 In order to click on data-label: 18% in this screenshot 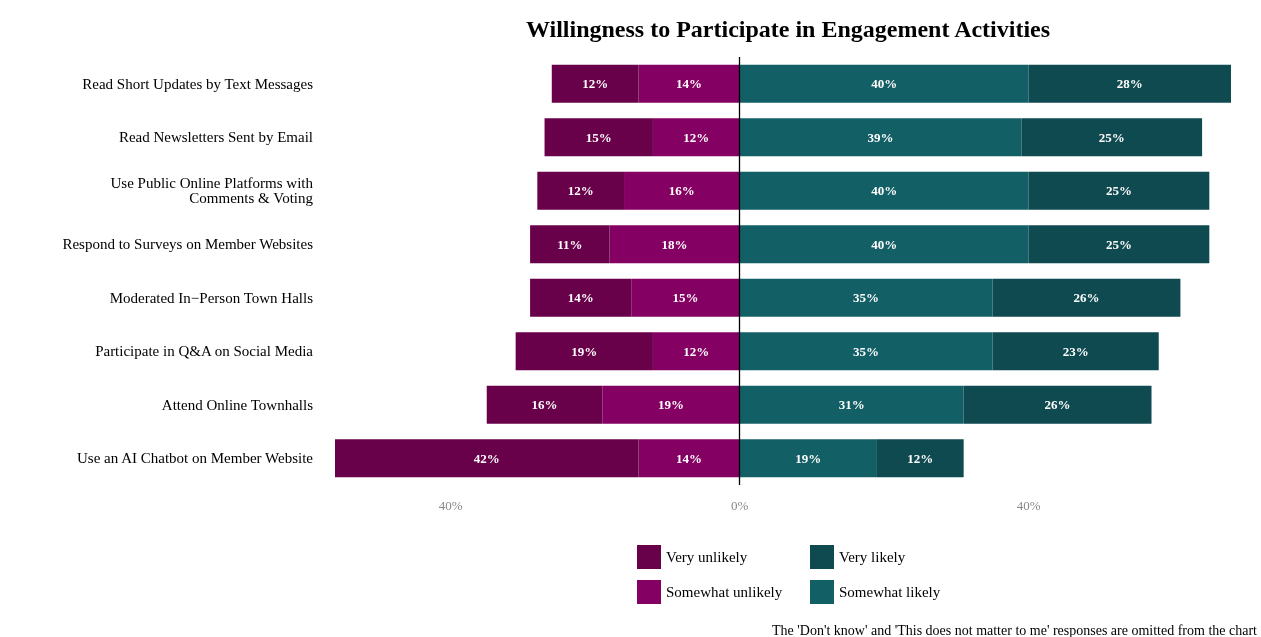, I will do `click(674, 244)`.